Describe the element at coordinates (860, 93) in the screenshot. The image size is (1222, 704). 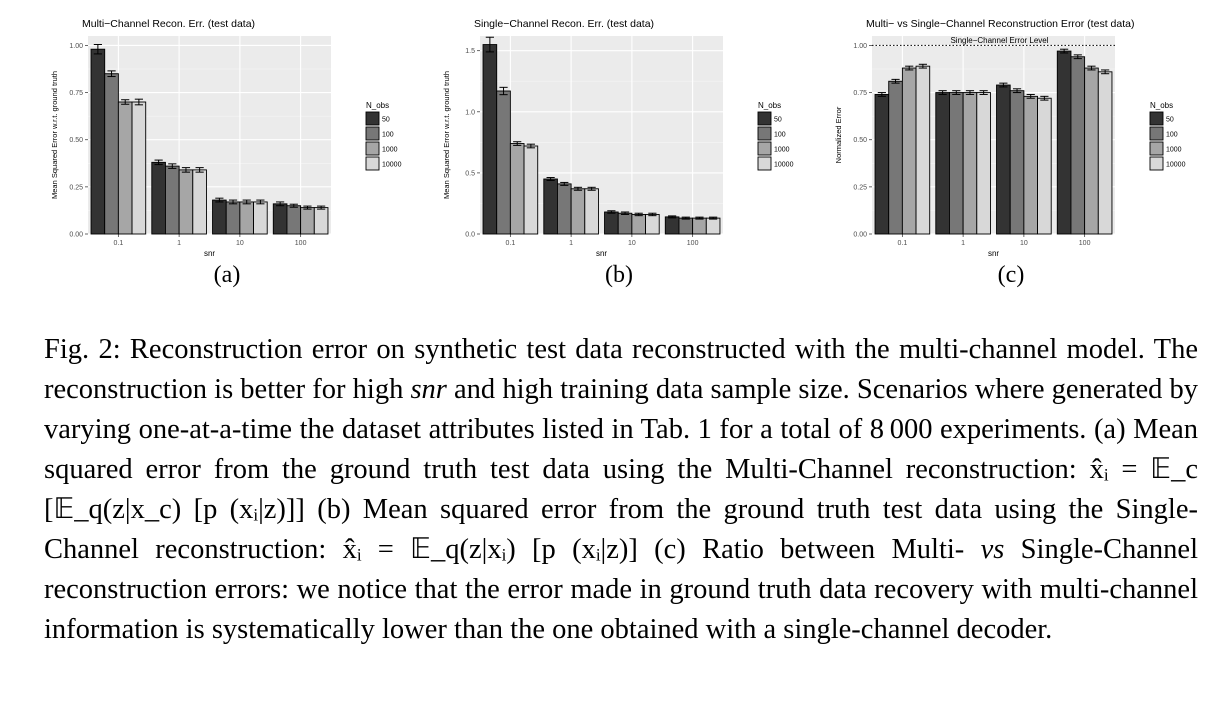
I see `y-tick-label: 0.75` at that location.